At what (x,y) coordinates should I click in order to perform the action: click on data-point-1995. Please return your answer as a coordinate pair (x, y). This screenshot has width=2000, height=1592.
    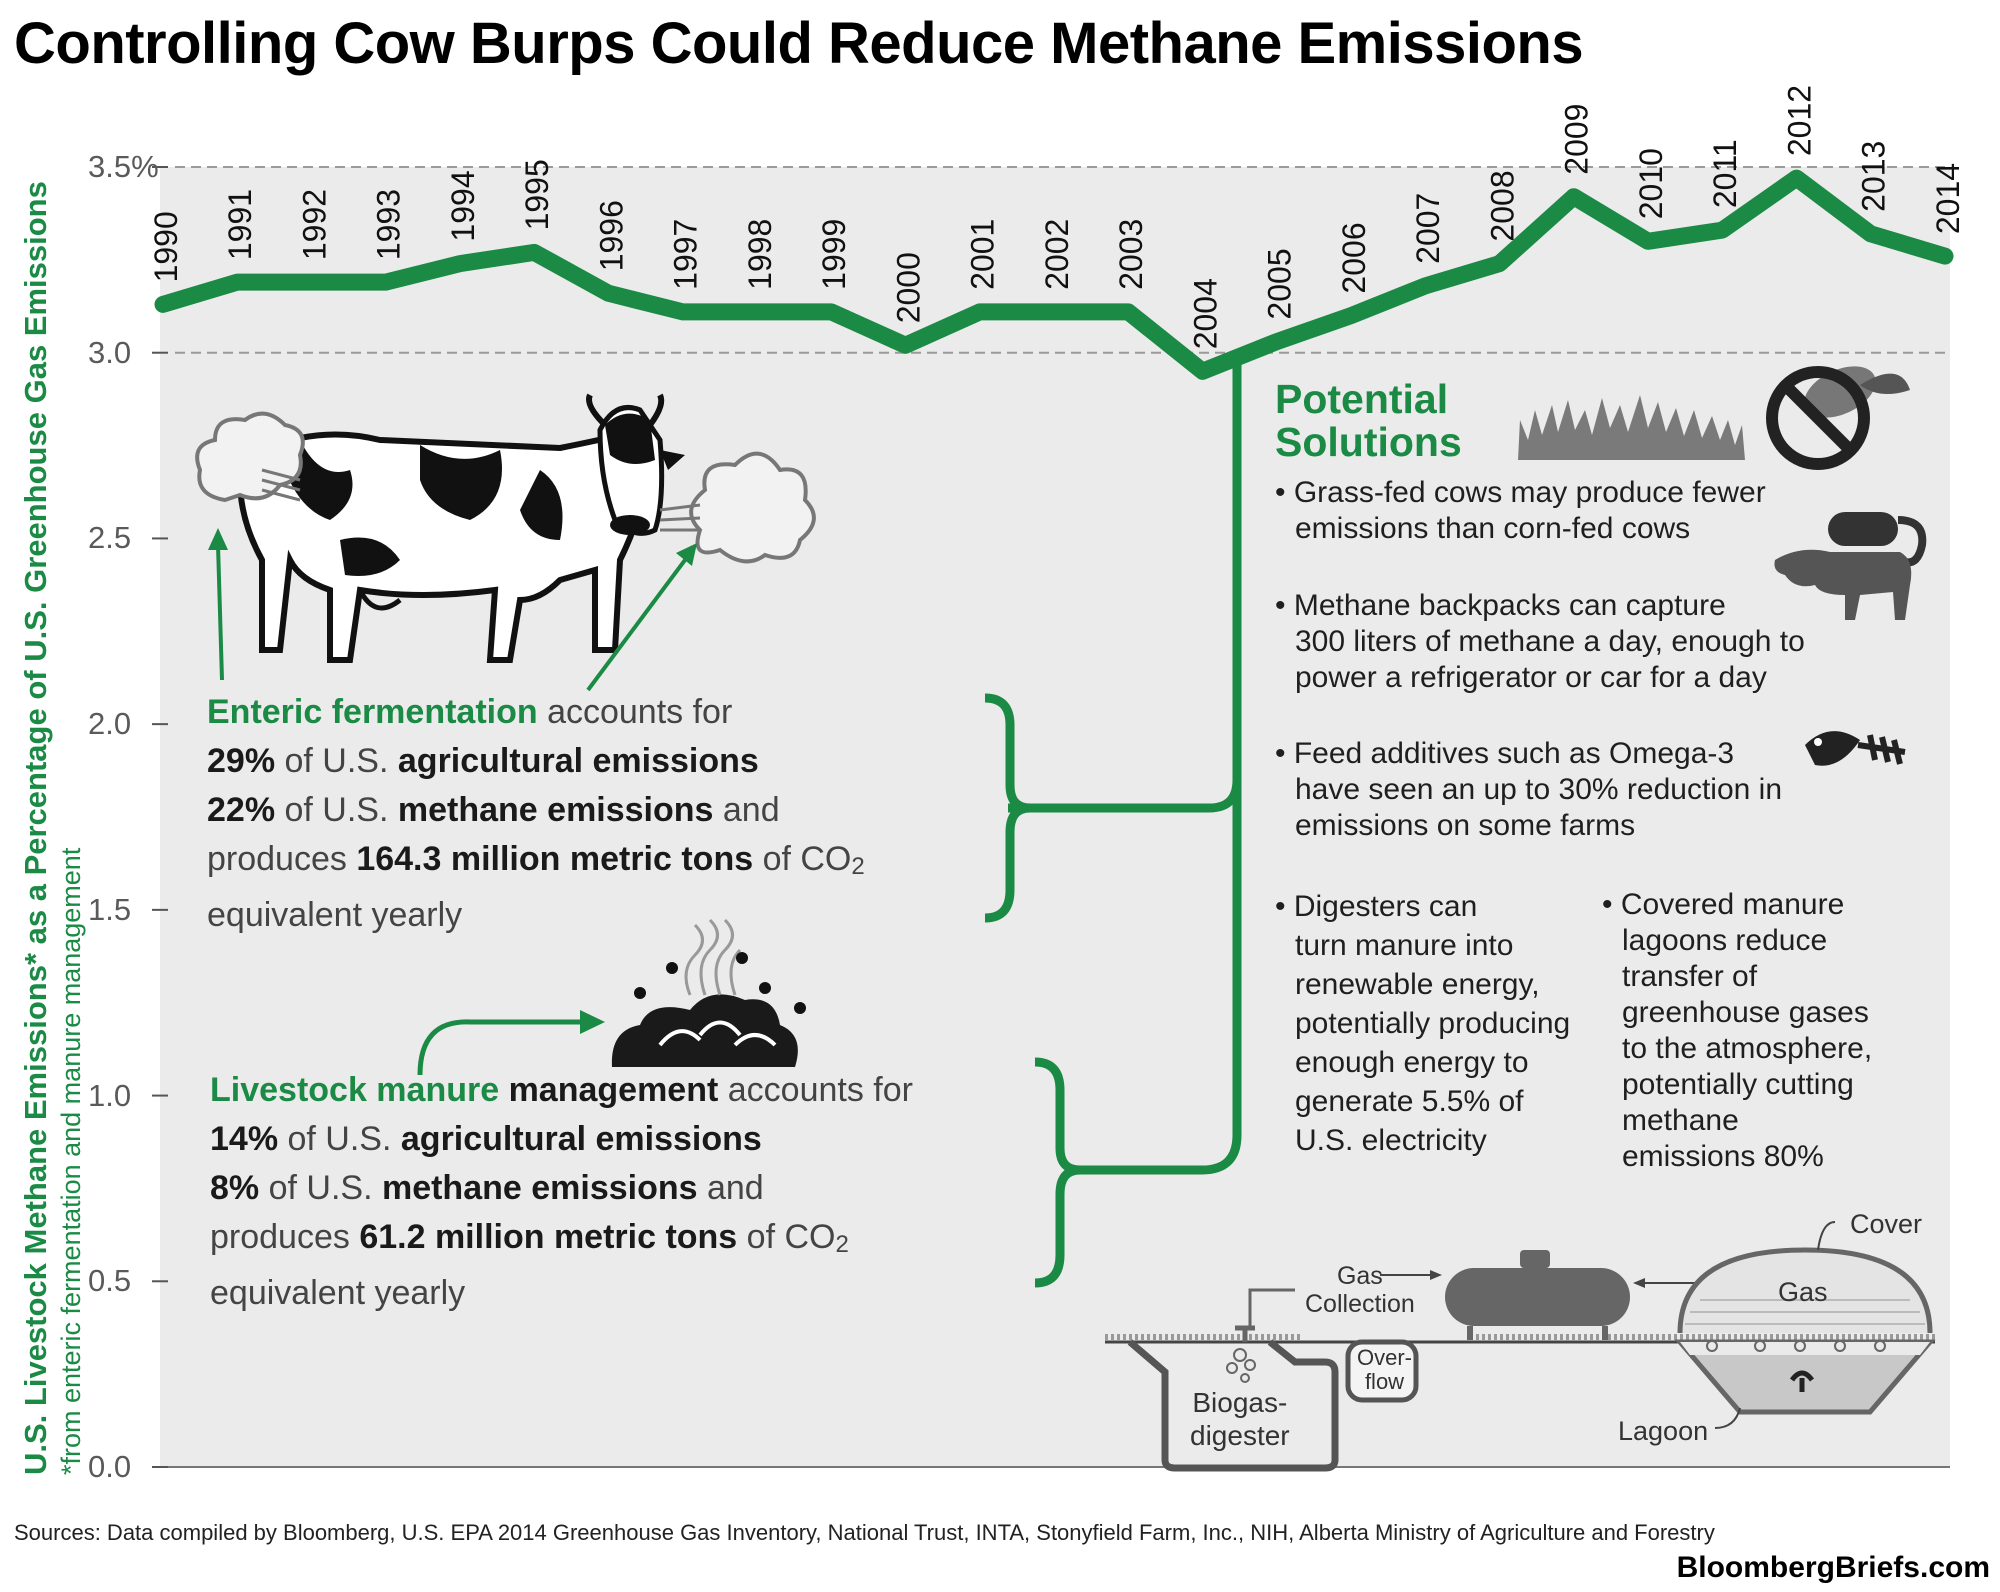
    Looking at the image, I should click on (534, 252).